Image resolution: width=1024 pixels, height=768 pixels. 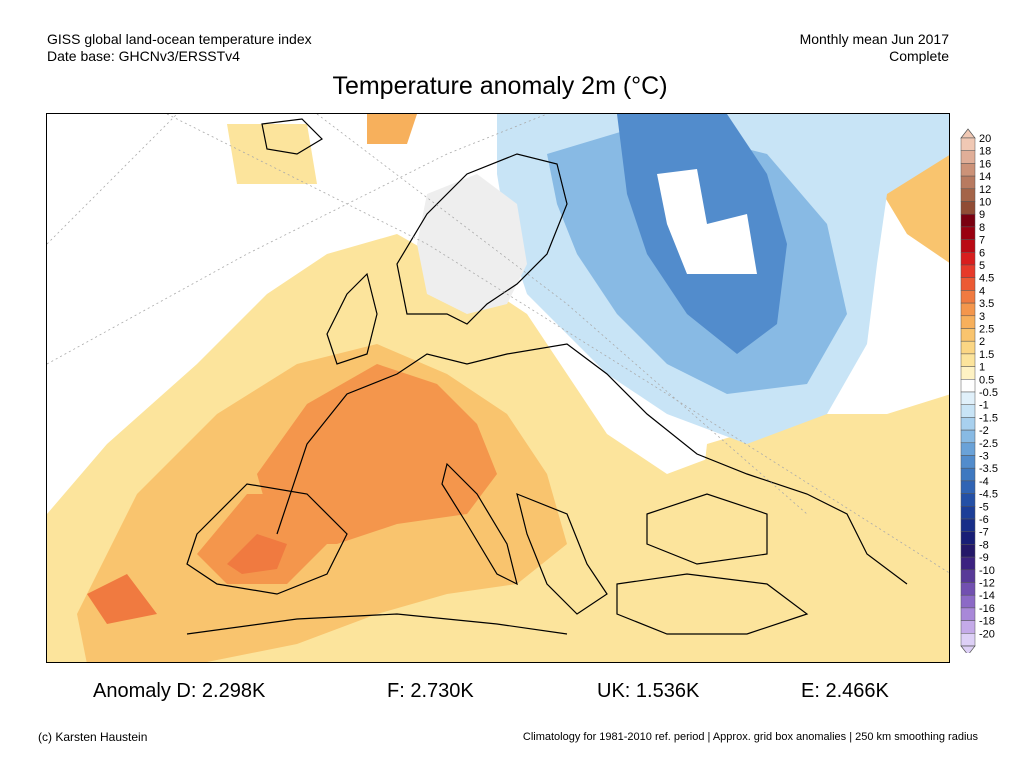 What do you see at coordinates (472, 244) in the screenshot?
I see `scandinavia-neutral` at bounding box center [472, 244].